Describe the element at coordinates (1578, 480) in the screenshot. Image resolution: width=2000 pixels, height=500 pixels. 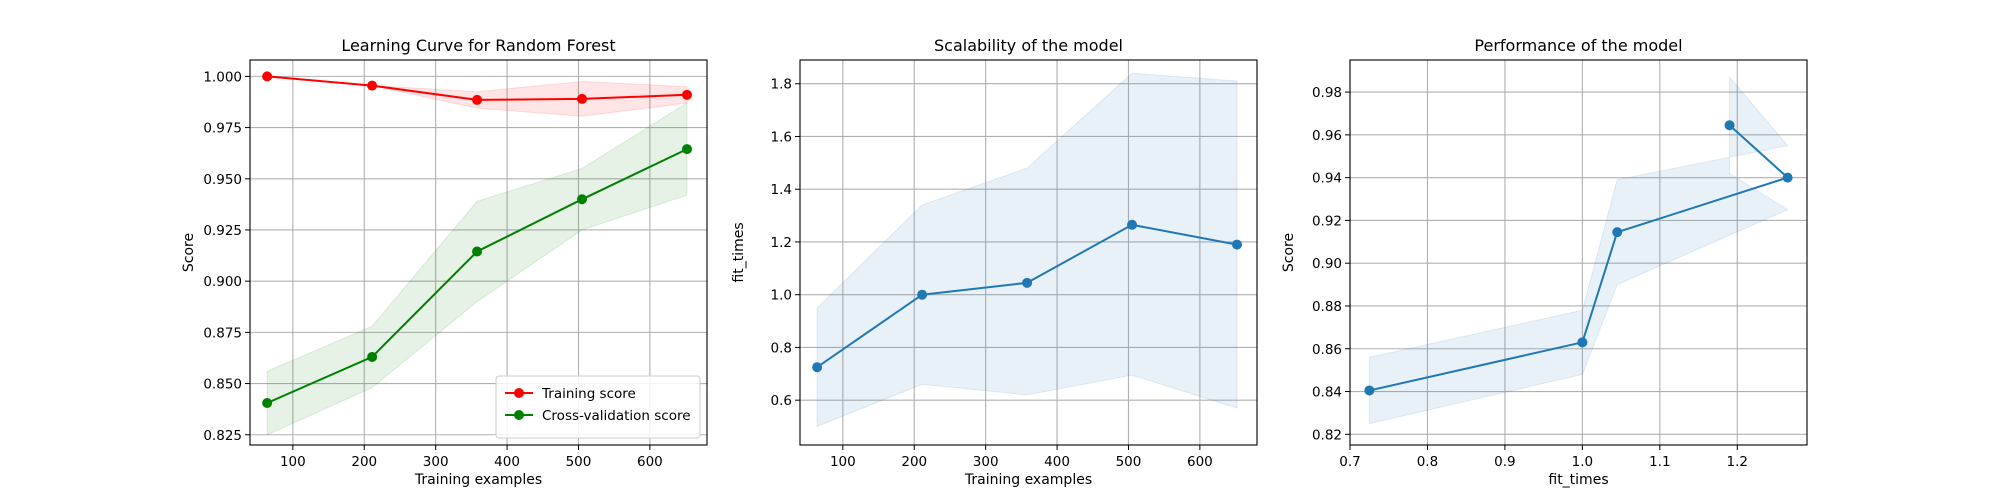
I see `x-axis-label: fit_times` at that location.